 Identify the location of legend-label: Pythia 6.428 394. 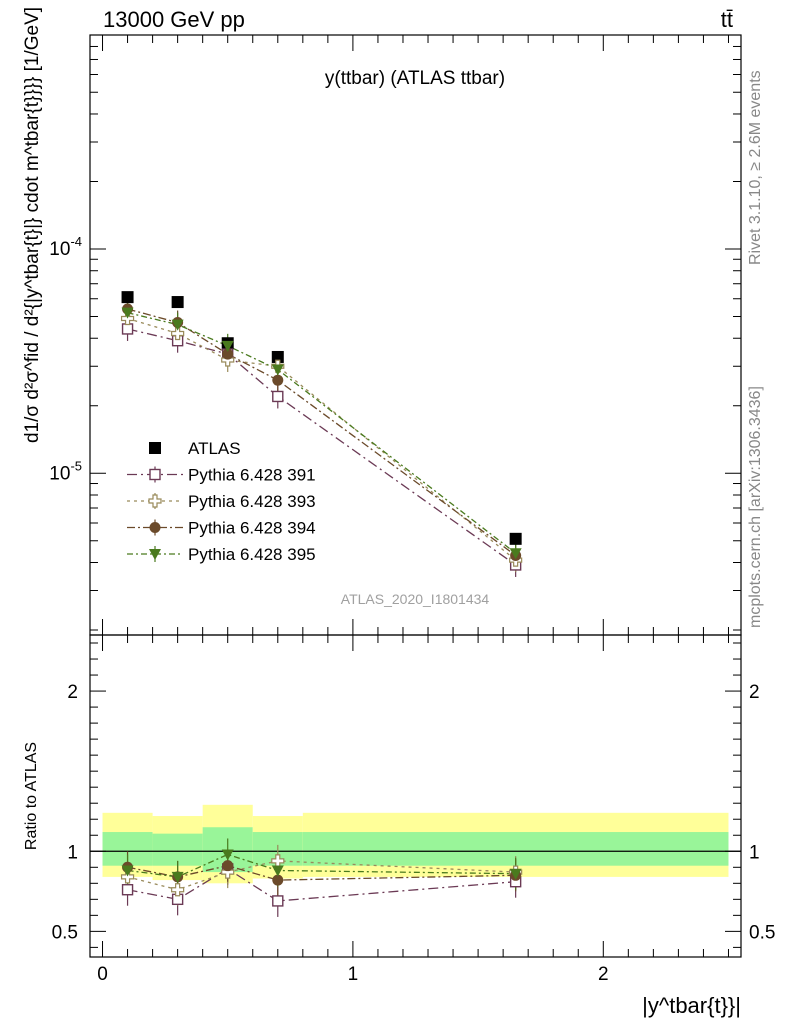
(252, 528).